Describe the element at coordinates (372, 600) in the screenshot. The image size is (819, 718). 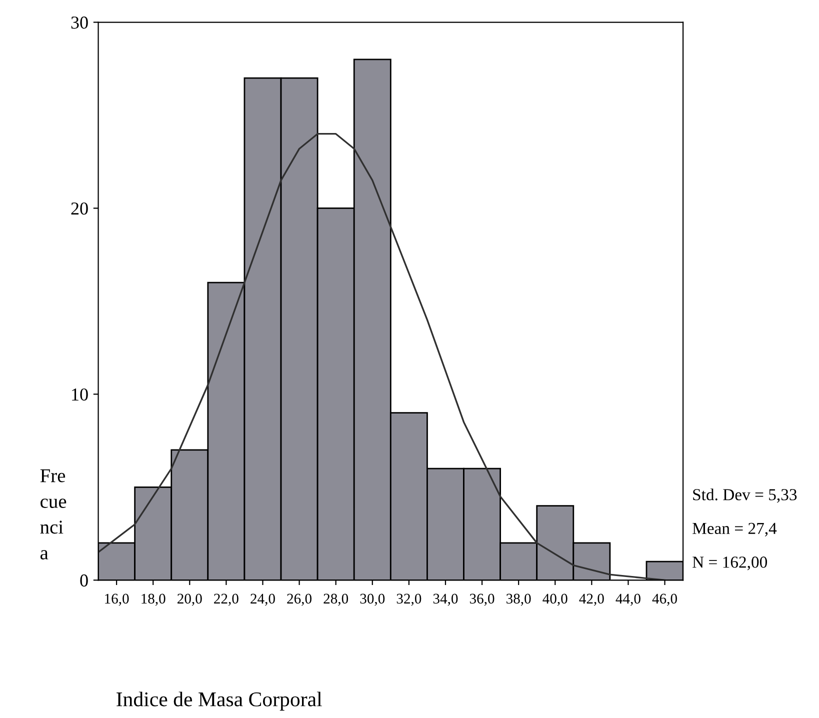
I see `x-tick-label: 30,0` at that location.